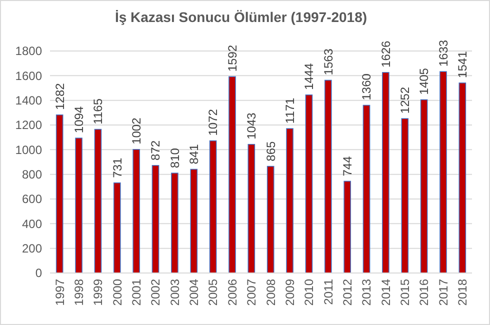  Describe the element at coordinates (59, 292) in the screenshot. I see `x-tick-label: 1997` at that location.